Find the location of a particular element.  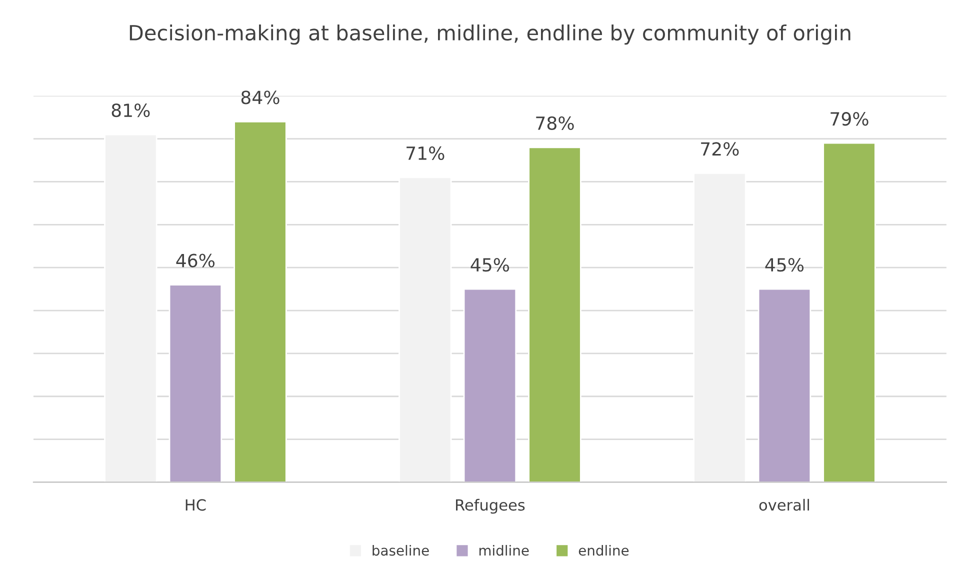

x-tick-label: Refugees is located at coordinates (490, 506).